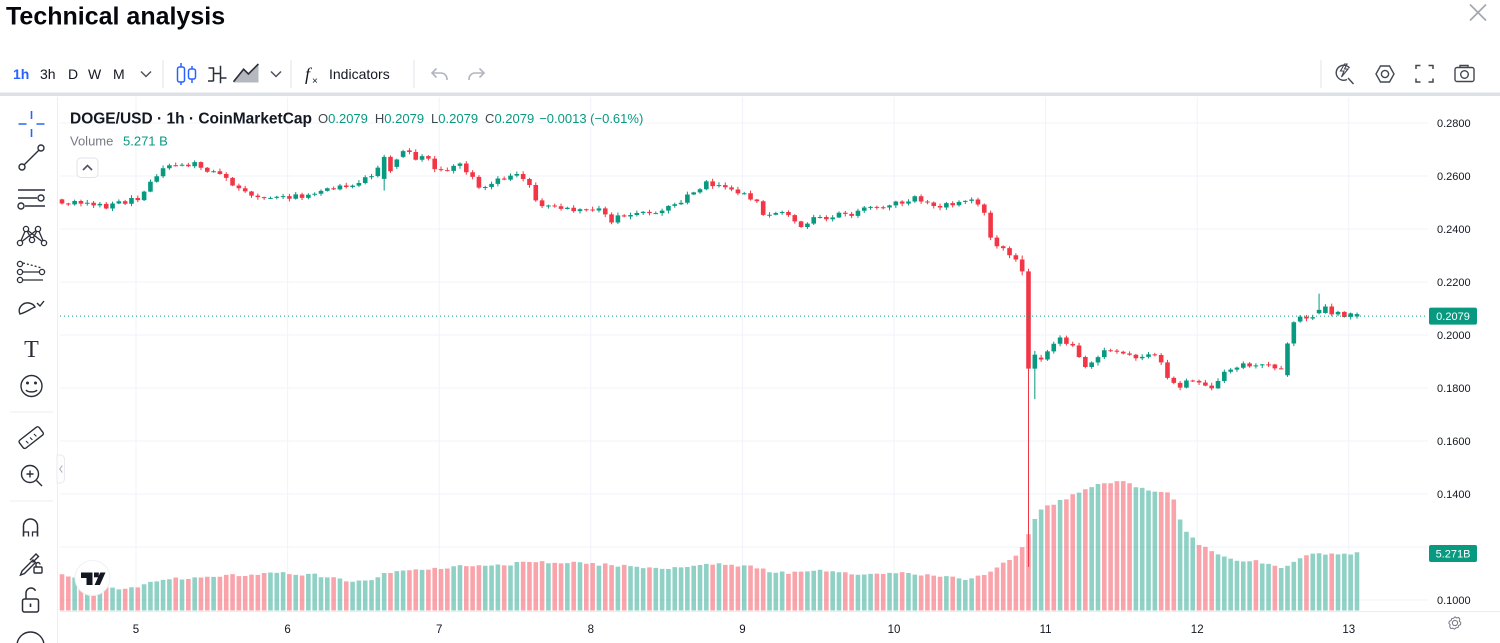  What do you see at coordinates (73, 74) in the screenshot?
I see `svg-text: D` at bounding box center [73, 74].